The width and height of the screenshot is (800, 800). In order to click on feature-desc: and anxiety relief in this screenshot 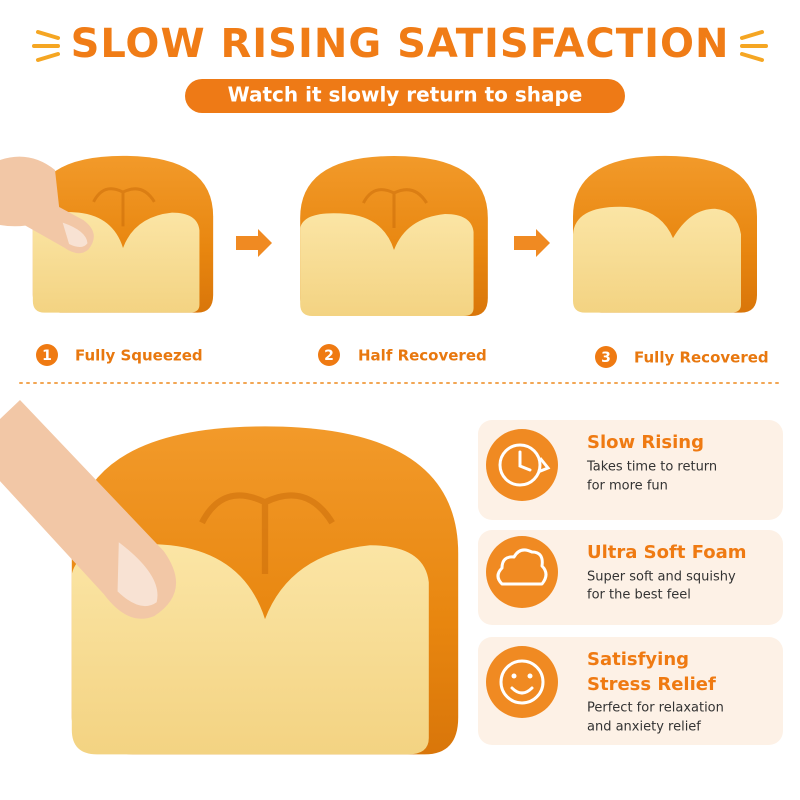, I will do `click(644, 727)`.